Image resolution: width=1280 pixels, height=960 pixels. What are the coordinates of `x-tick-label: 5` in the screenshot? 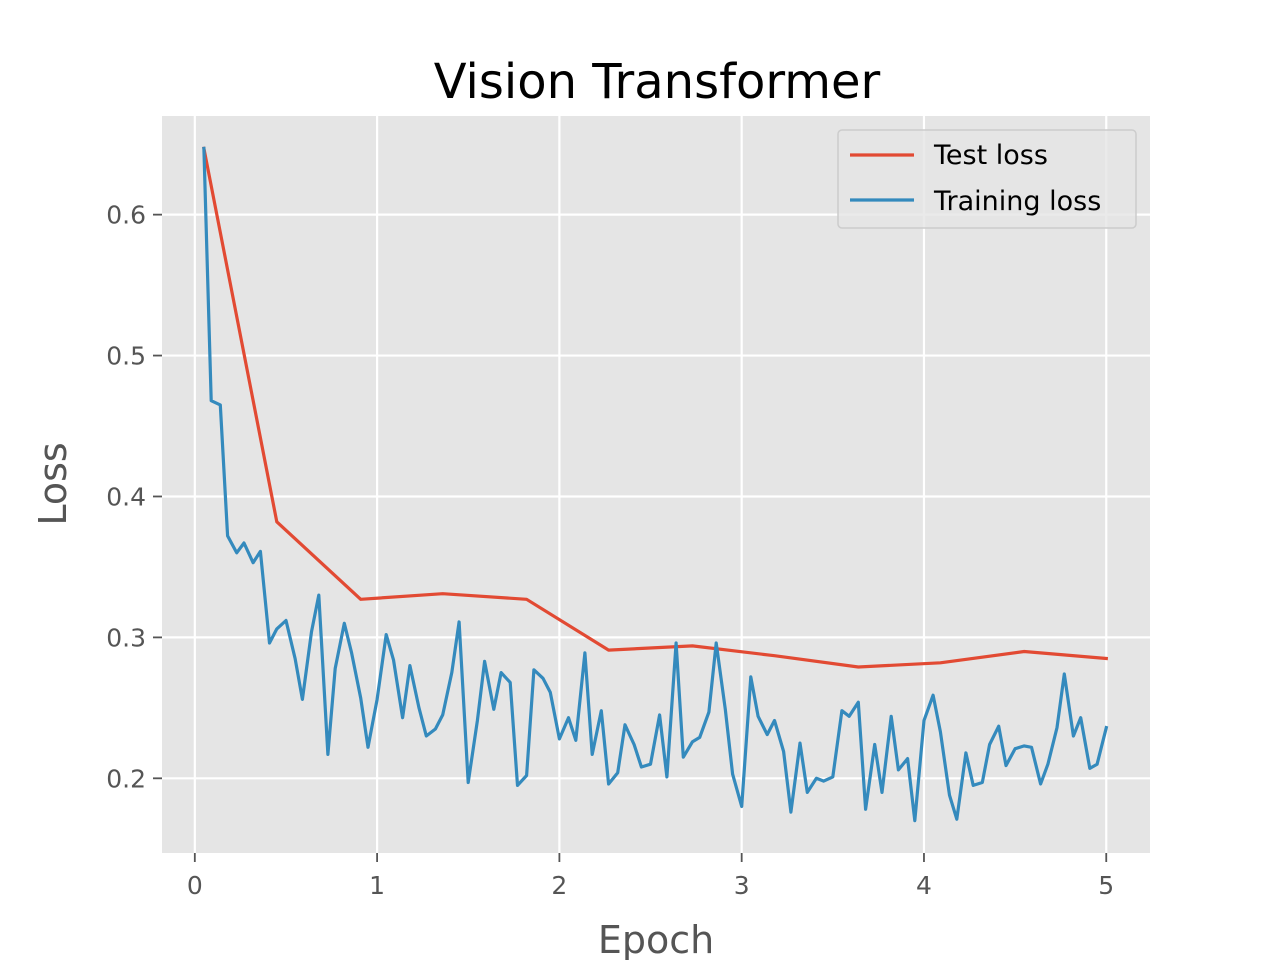 It's located at (1106, 885).